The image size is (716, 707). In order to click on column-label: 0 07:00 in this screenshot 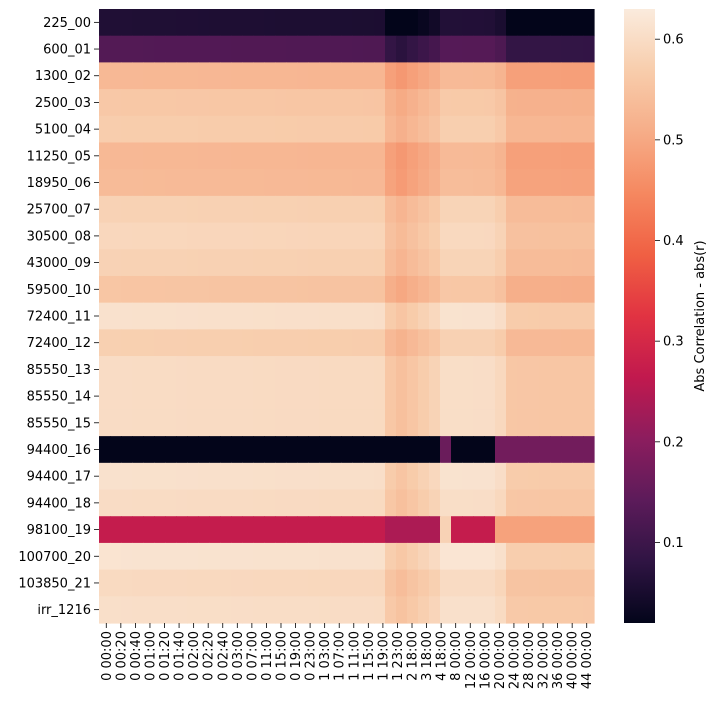, I will do `click(252, 656)`.